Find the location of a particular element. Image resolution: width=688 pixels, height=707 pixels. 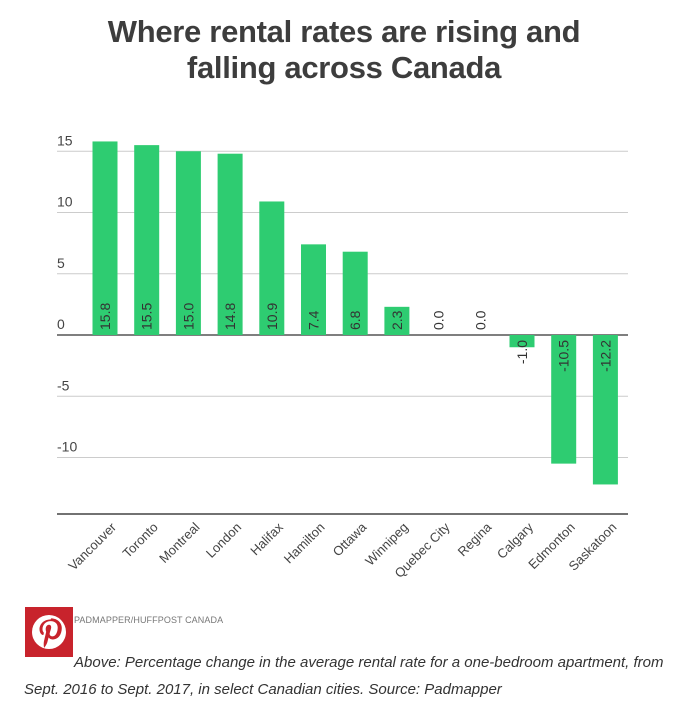

pinterest-button is located at coordinates (49, 632).